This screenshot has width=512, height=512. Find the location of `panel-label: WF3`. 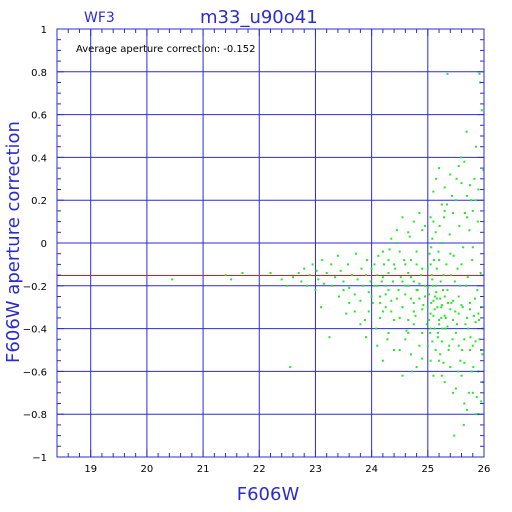

panel-label: WF3 is located at coordinates (99, 18).